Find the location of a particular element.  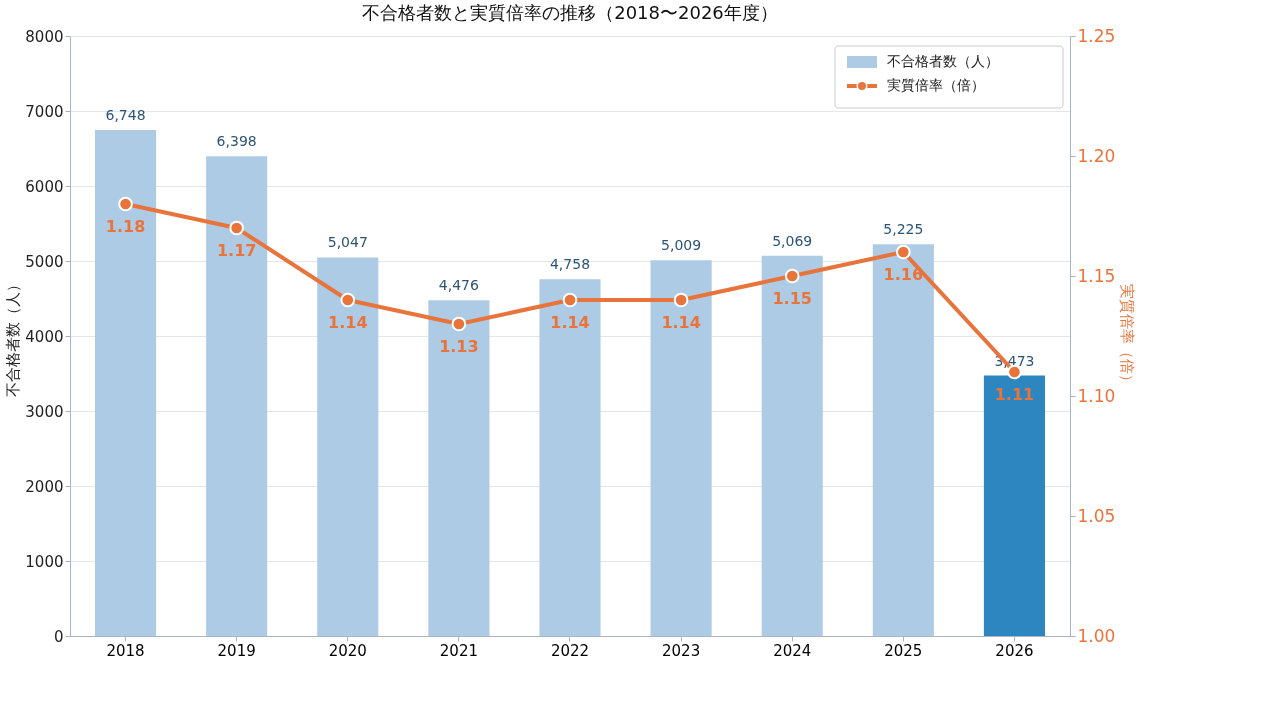

x-tick-label: 2019 is located at coordinates (236, 650).